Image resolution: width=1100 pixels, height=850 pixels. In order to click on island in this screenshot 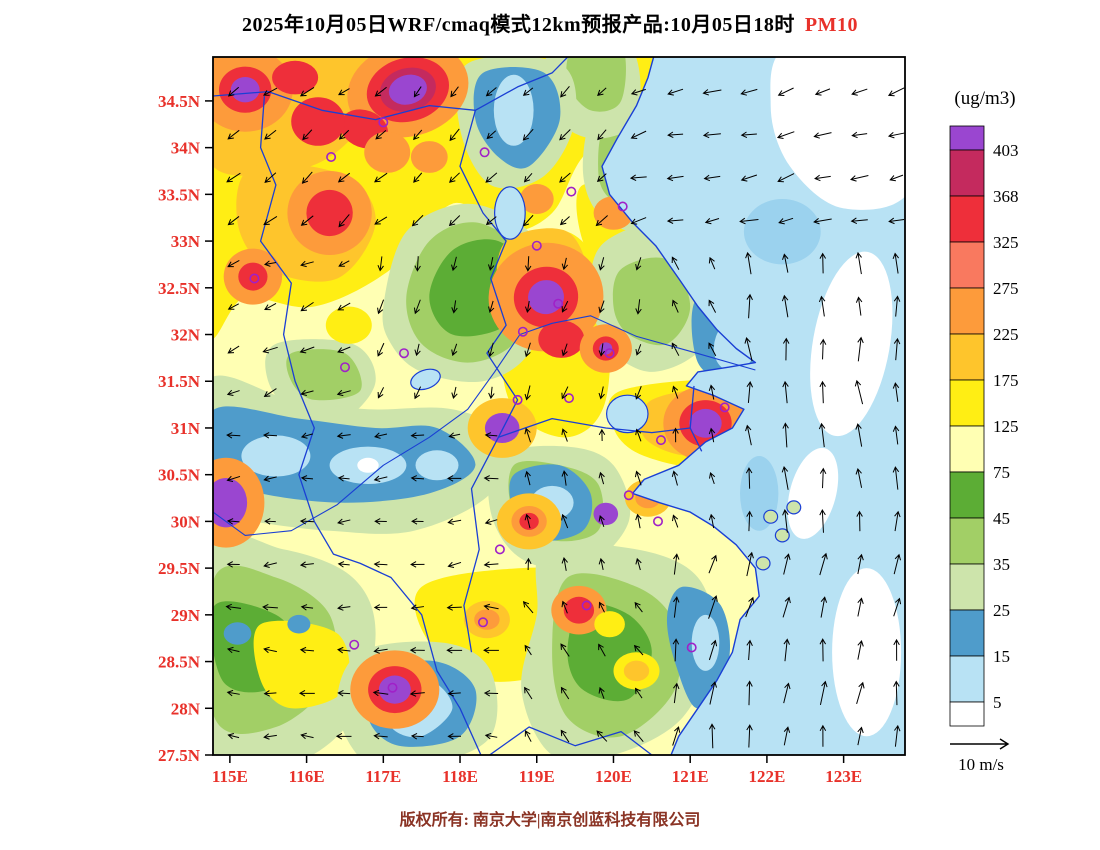, I will do `click(782, 535)`.